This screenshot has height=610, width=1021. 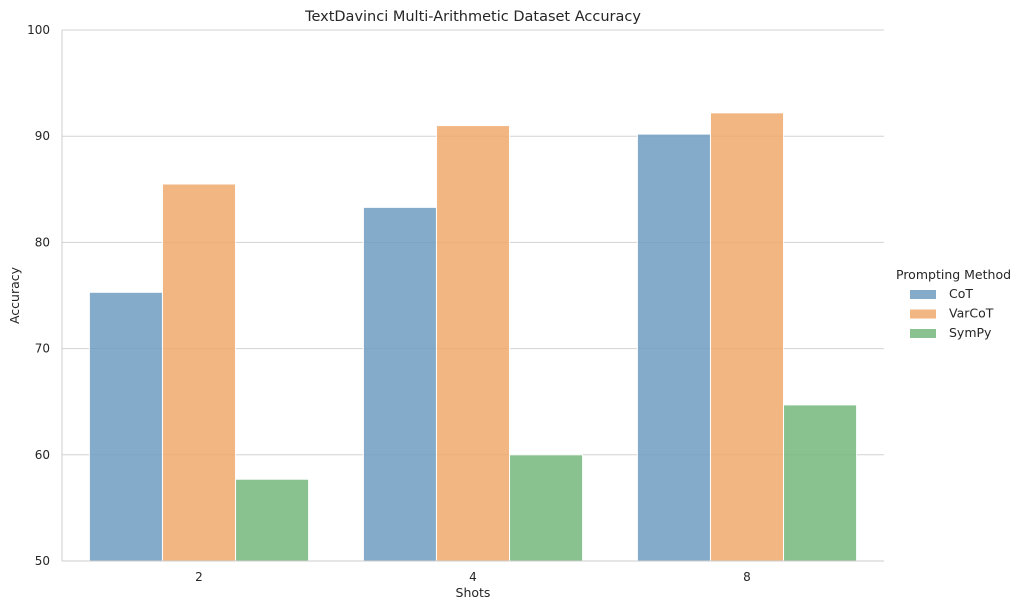 What do you see at coordinates (14, 295) in the screenshot?
I see `y-axis-label: Accuracy` at bounding box center [14, 295].